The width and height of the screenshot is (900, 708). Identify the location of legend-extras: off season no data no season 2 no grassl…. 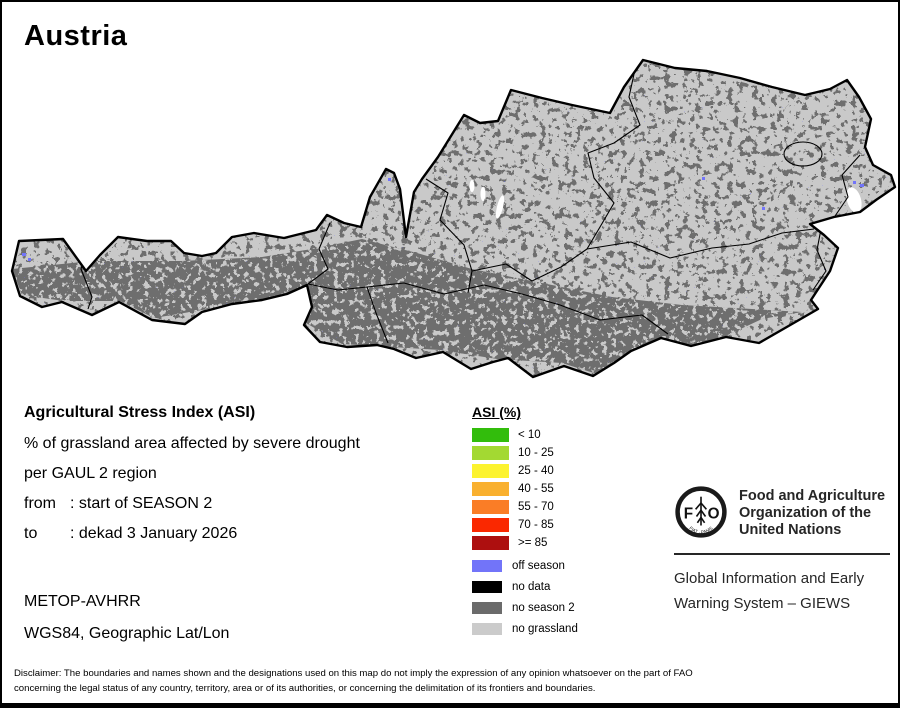
(525, 597).